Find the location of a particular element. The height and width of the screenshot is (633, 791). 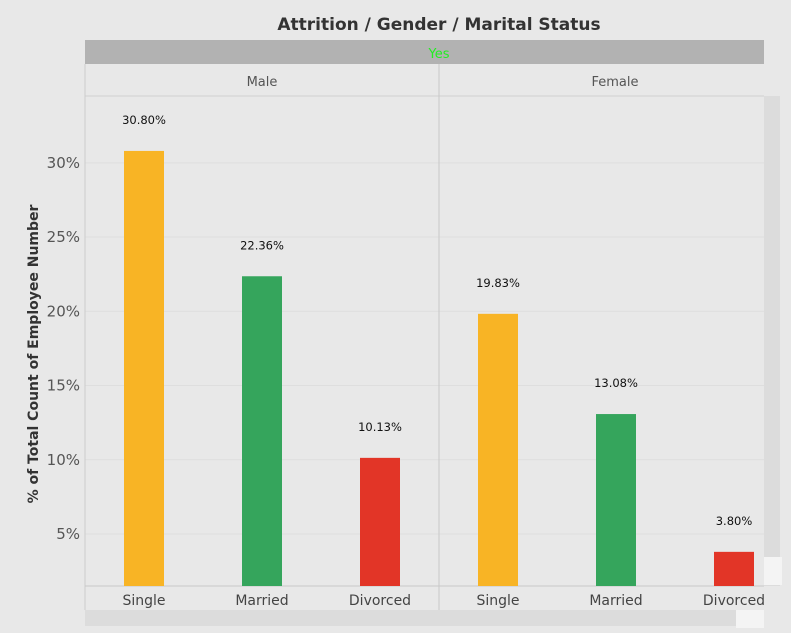

horizontal-scrollbar-thumb is located at coordinates (750, 619).